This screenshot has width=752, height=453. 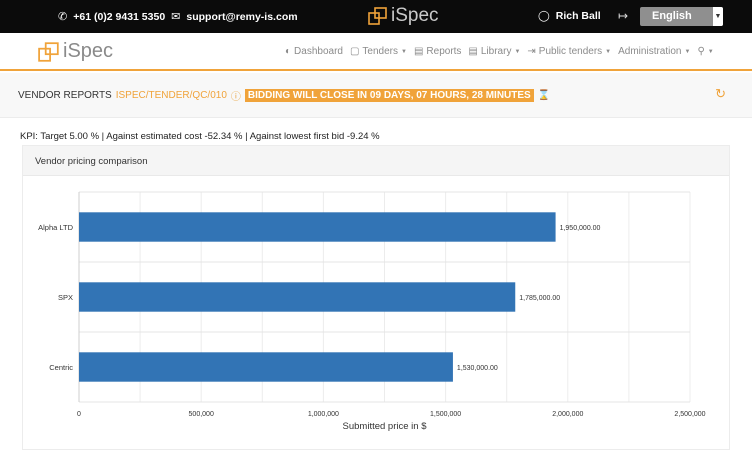 I want to click on center-logo-text: iSpec, so click(x=415, y=15).